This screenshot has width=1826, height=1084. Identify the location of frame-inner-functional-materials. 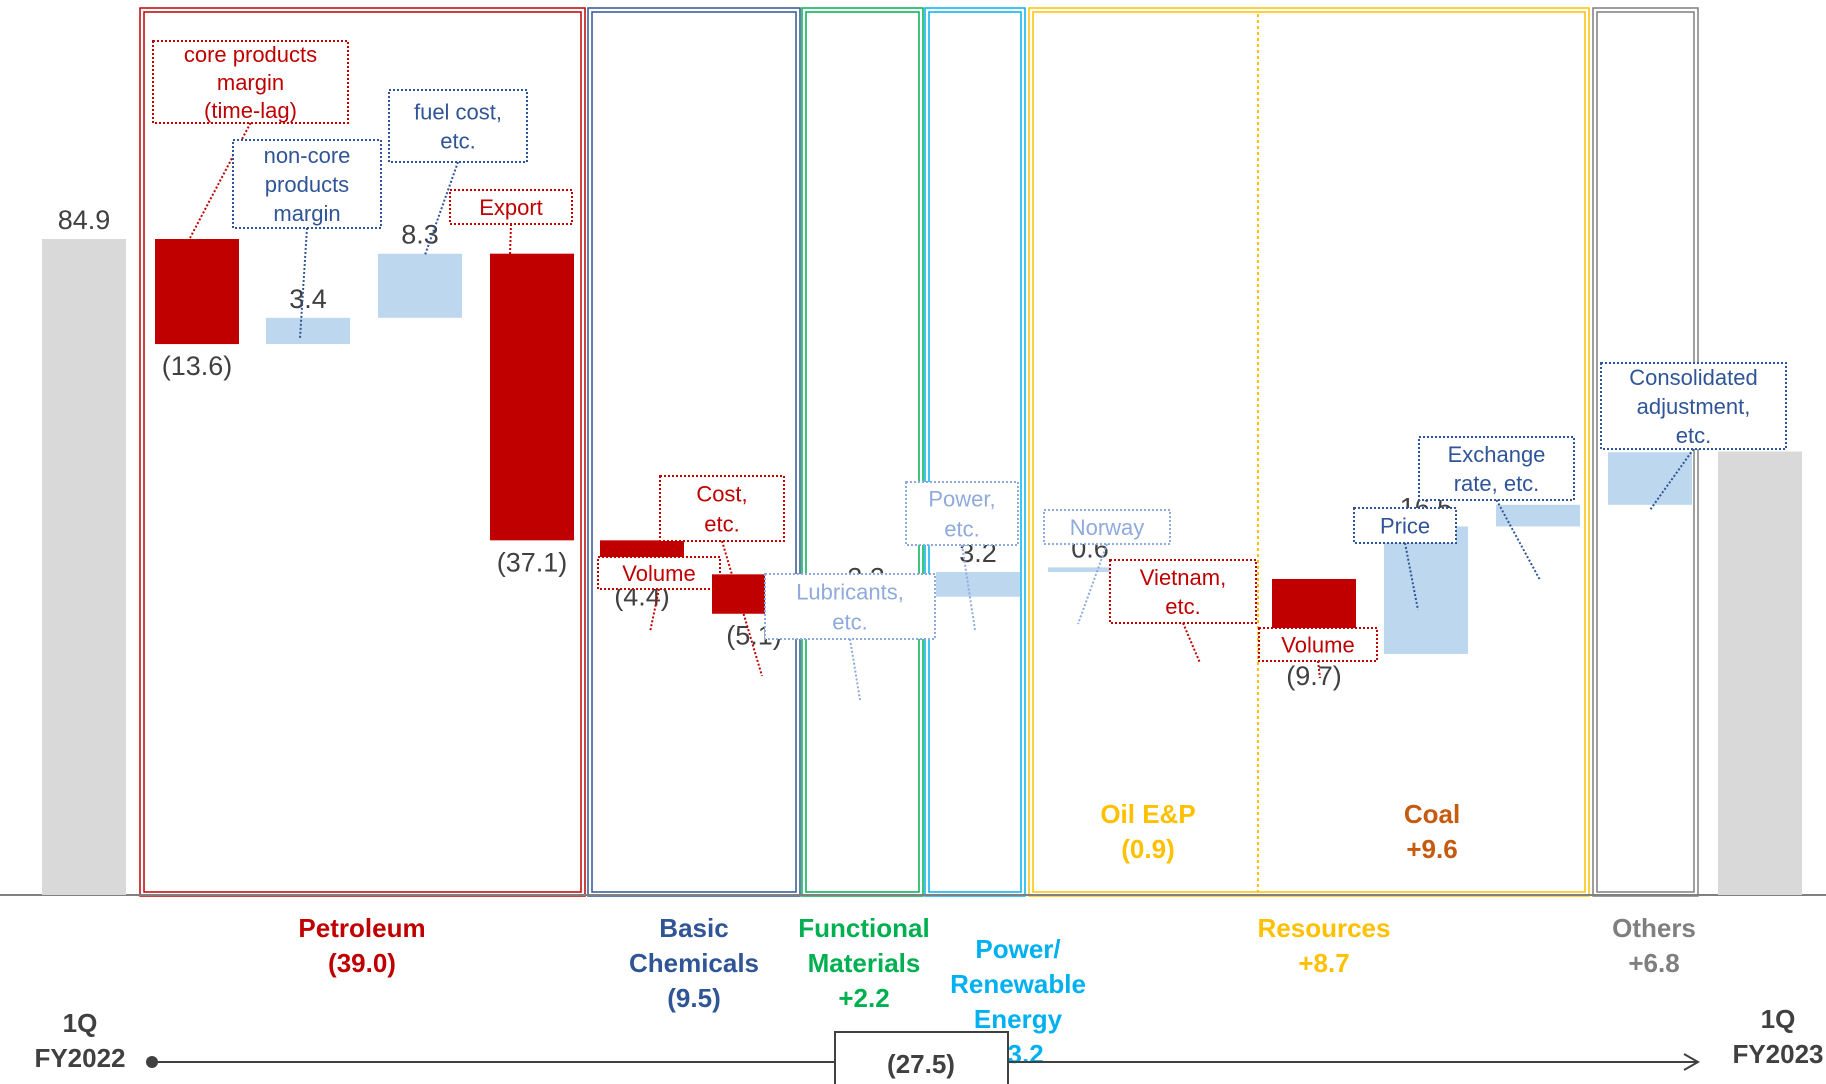
(862, 452).